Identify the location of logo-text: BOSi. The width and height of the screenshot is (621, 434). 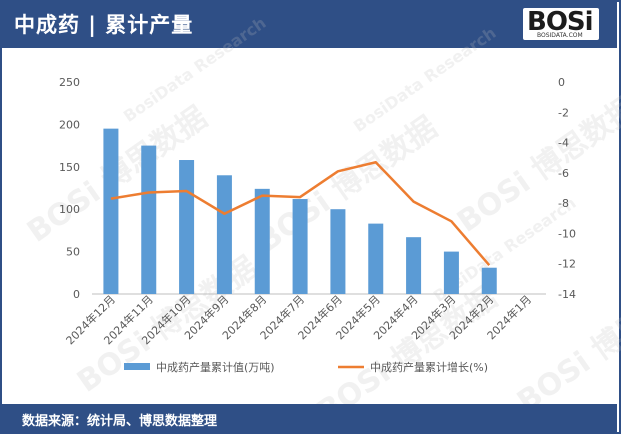
(560, 22).